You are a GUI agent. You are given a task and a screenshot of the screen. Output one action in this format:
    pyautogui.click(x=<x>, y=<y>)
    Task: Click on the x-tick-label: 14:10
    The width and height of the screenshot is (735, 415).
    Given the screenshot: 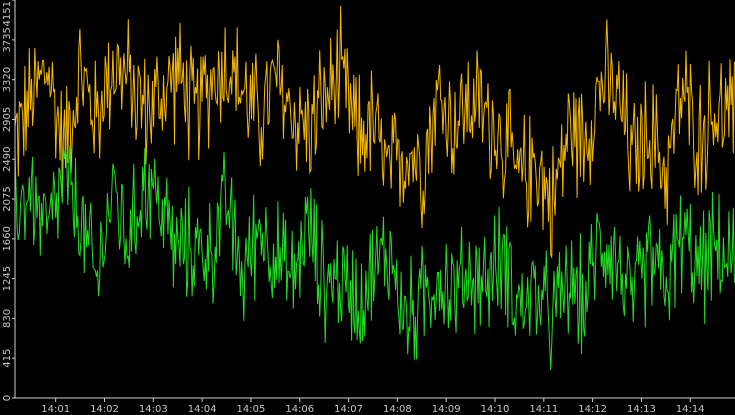 What is the action you would take?
    pyautogui.click(x=495, y=409)
    